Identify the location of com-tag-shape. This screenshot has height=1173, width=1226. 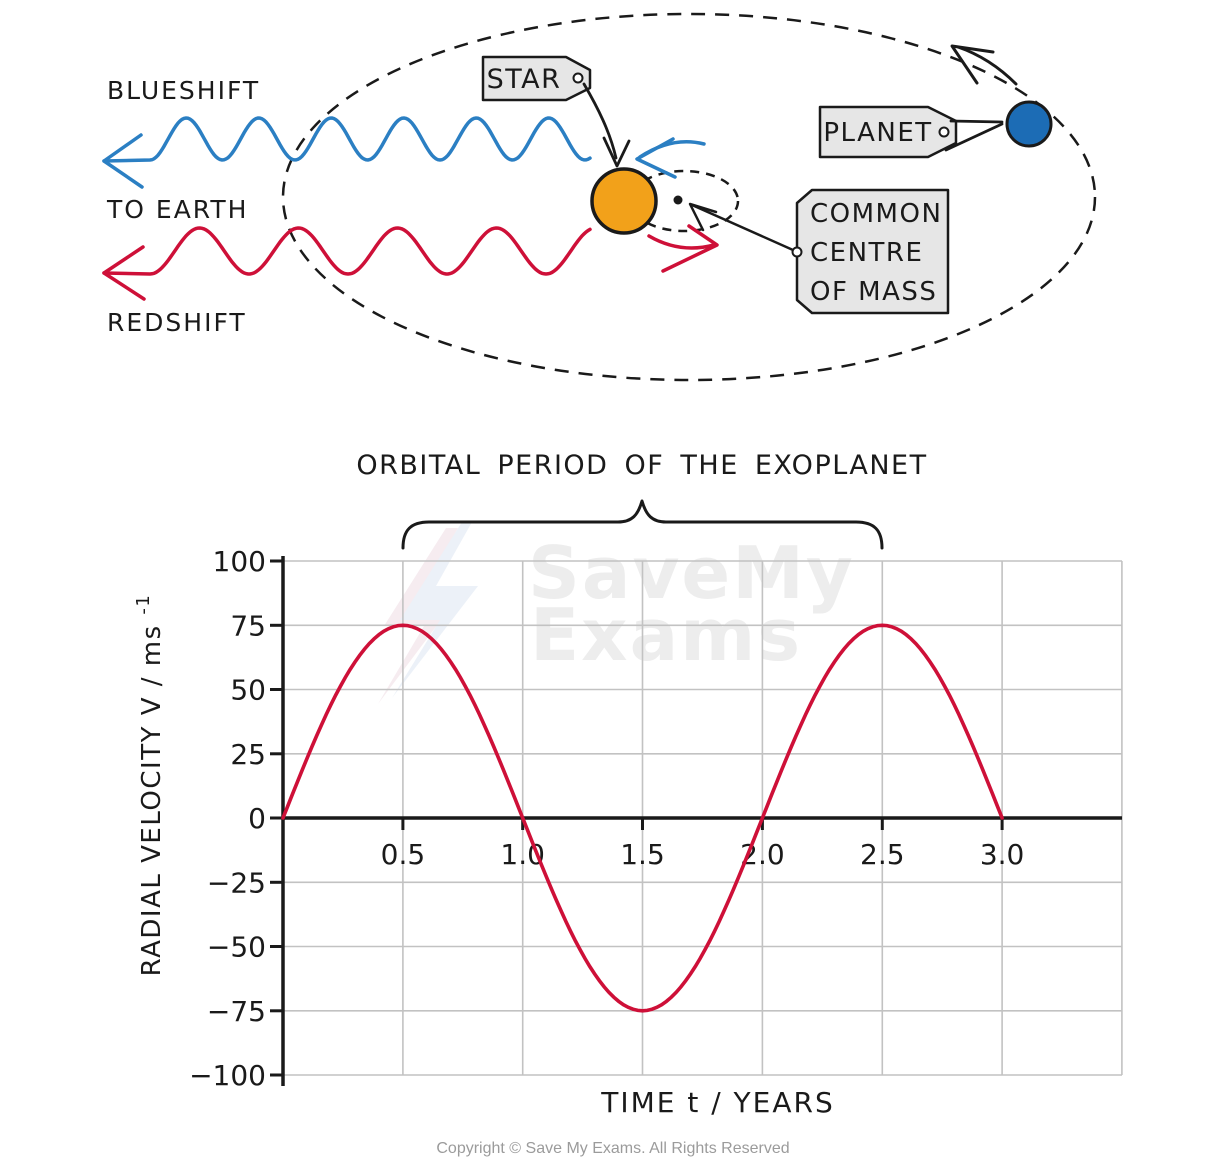
(872, 251).